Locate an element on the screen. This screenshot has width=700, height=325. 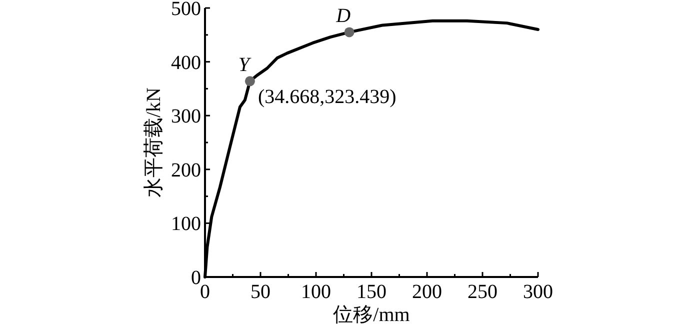
x-tick-label: 150 is located at coordinates (371, 292).